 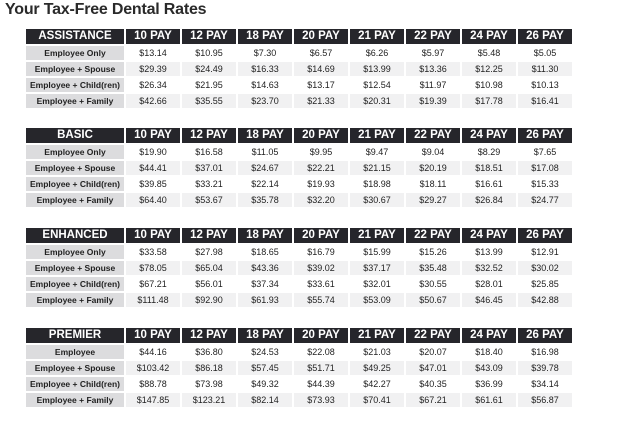 I want to click on rate-cell: $36.80, so click(x=209, y=352).